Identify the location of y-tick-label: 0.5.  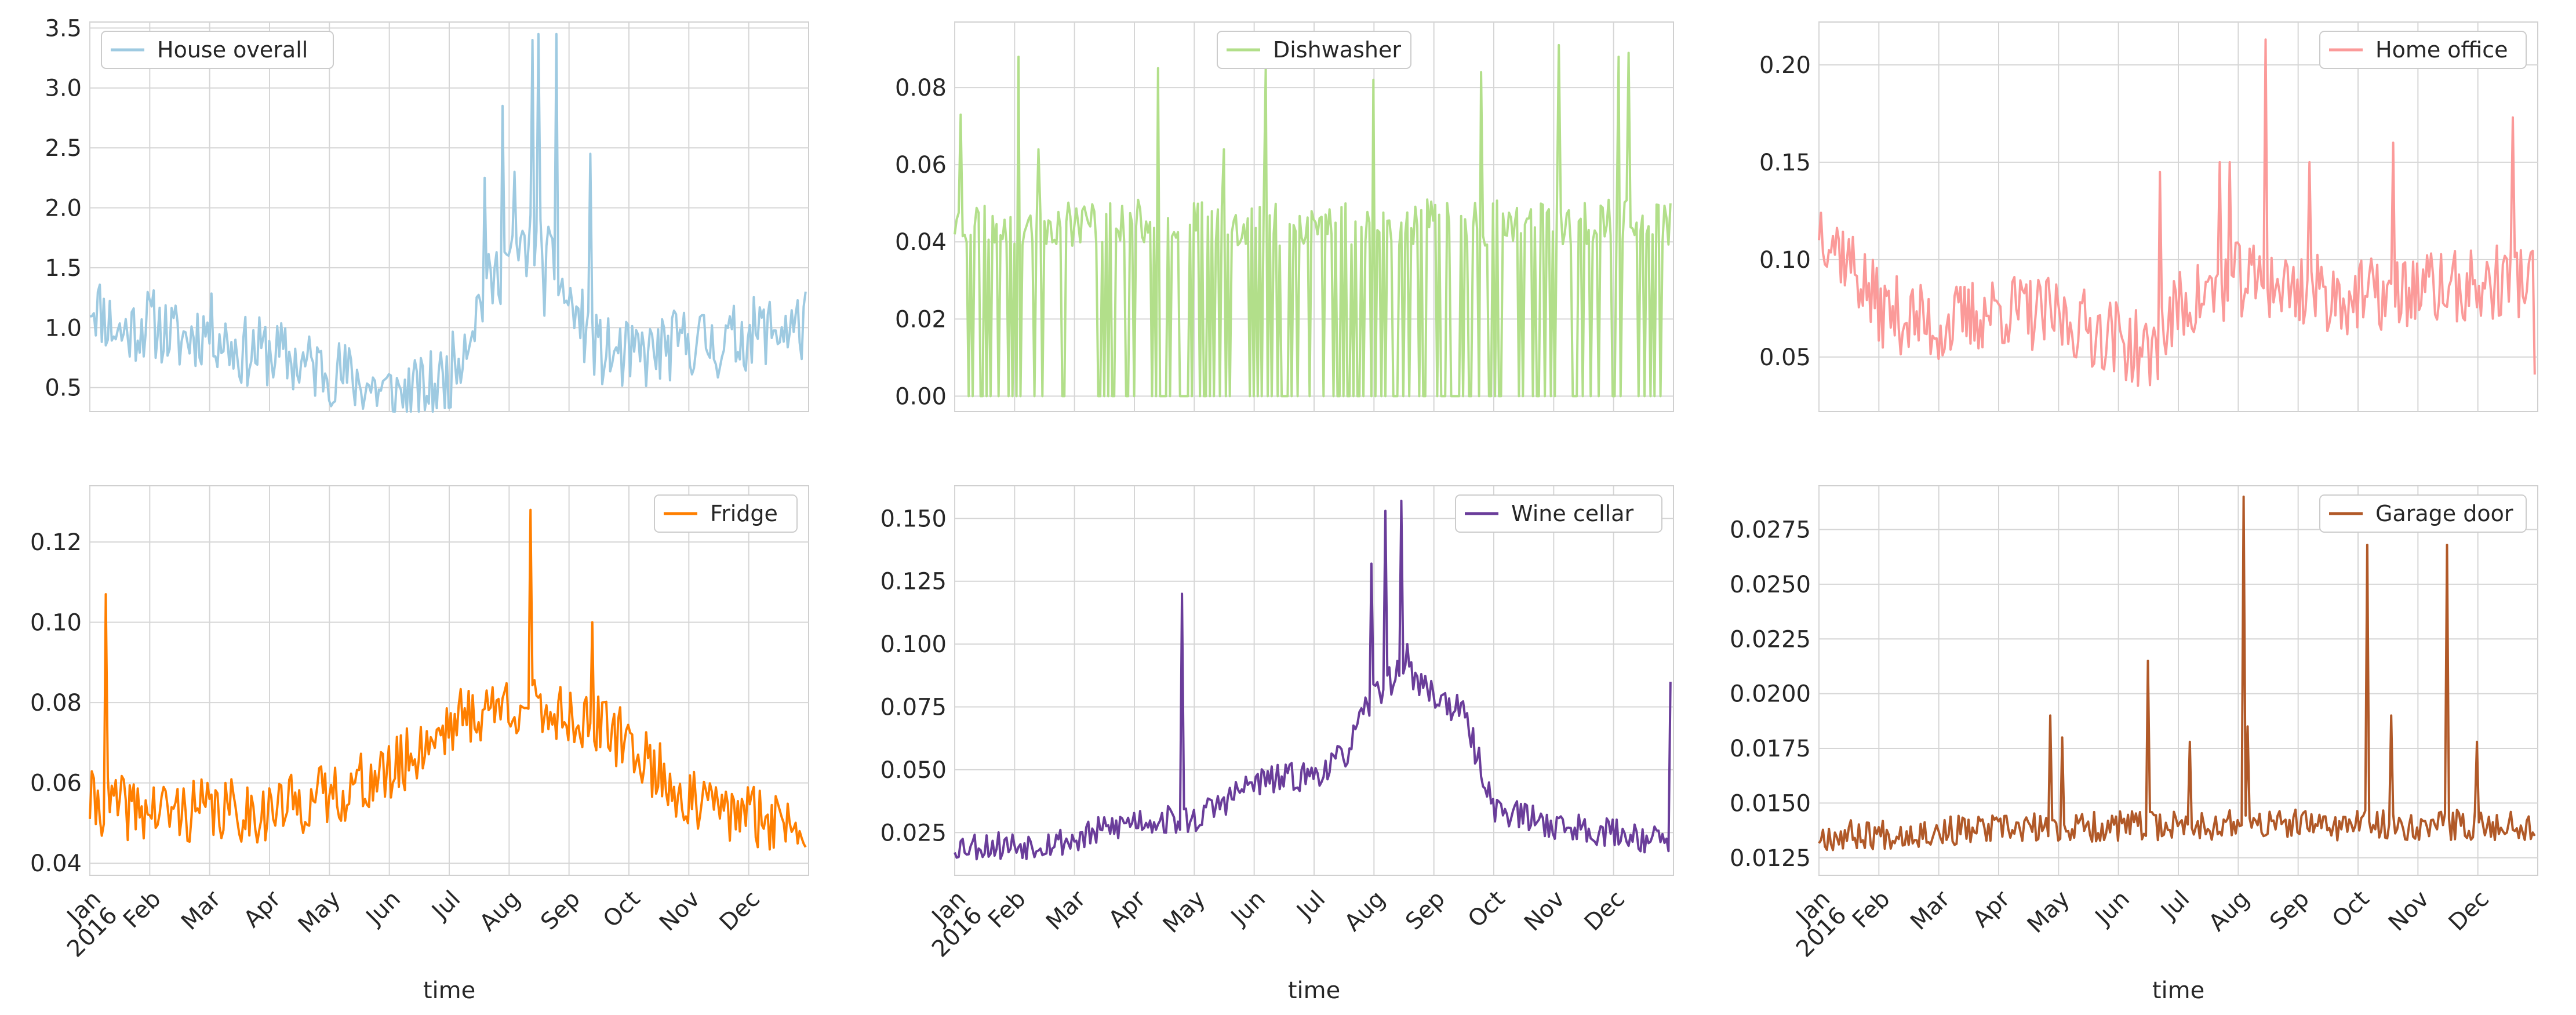
(63, 388).